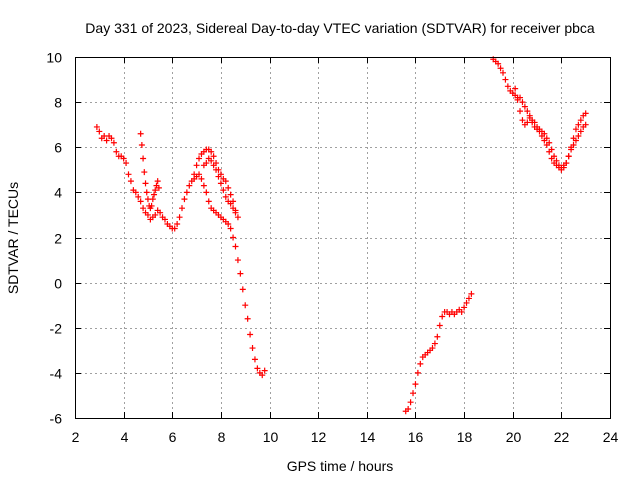  I want to click on y-tick-labels: -6 -4 -2 0 2 4 6 8 10, so click(54, 238).